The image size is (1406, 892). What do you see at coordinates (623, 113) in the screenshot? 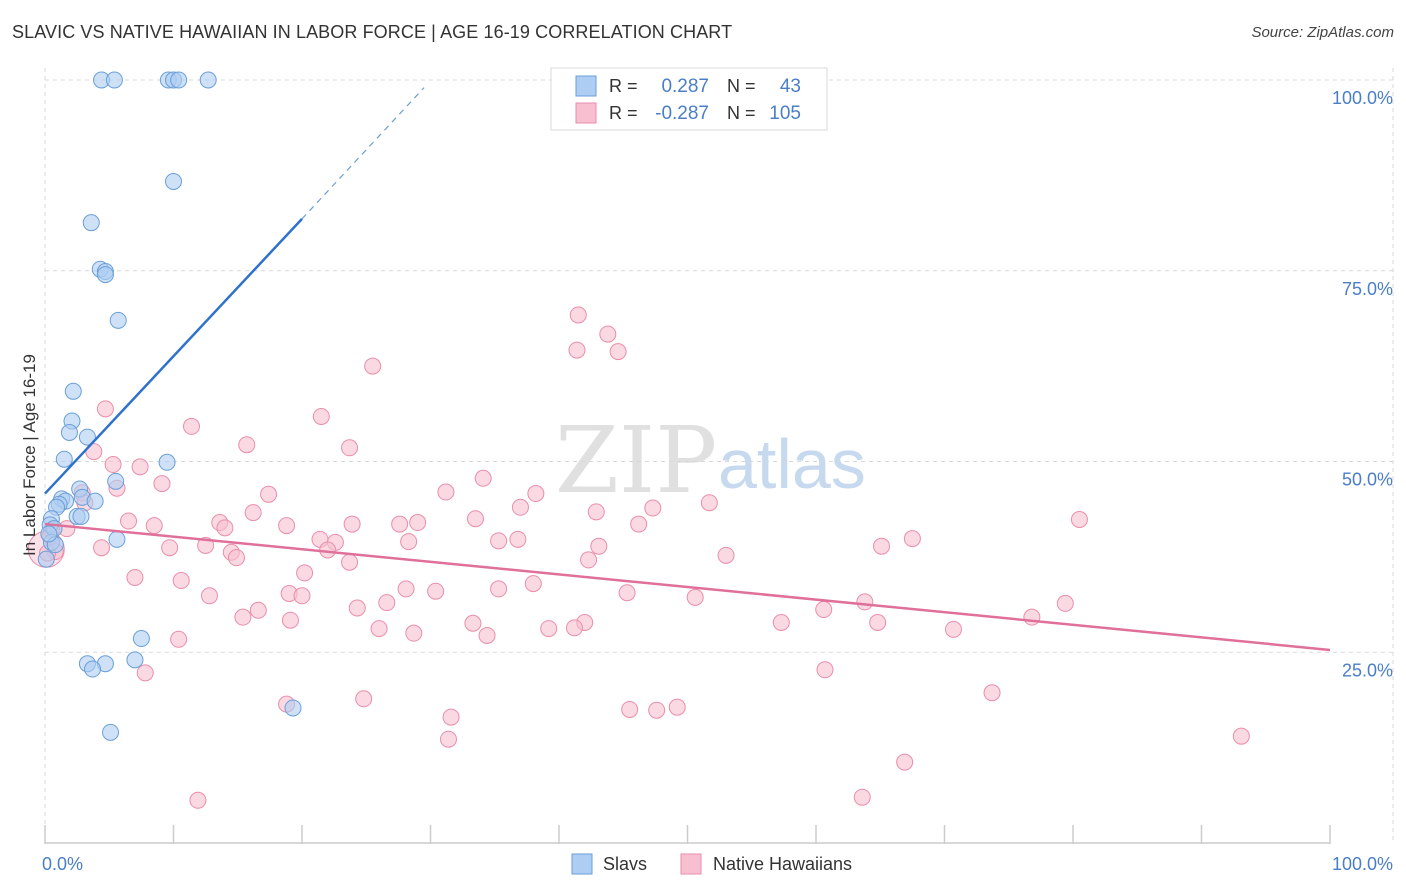
I see `stats-r-label-native-hawaiians: R =` at bounding box center [623, 113].